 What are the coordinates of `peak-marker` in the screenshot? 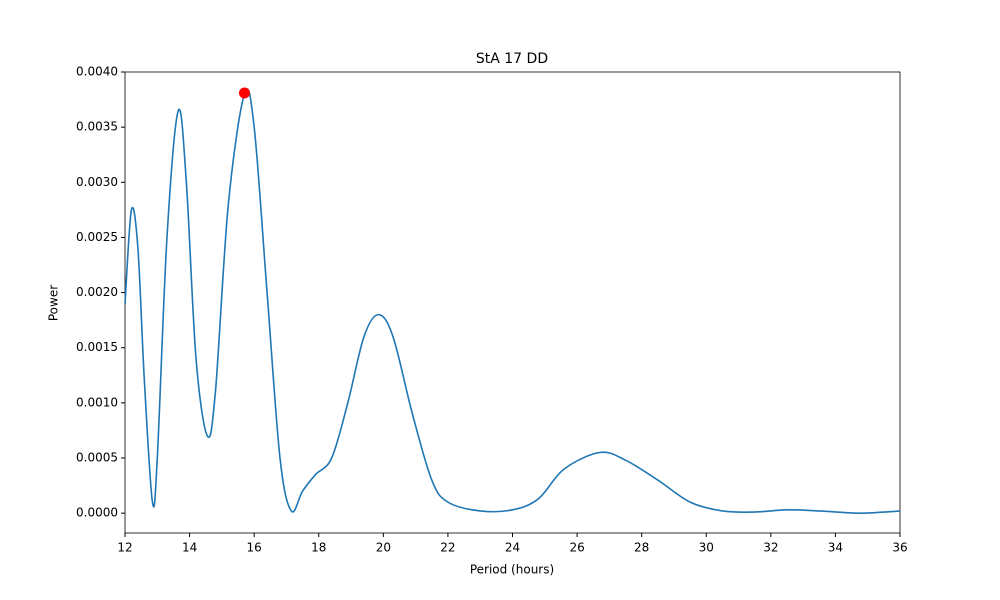 It's located at (244, 93).